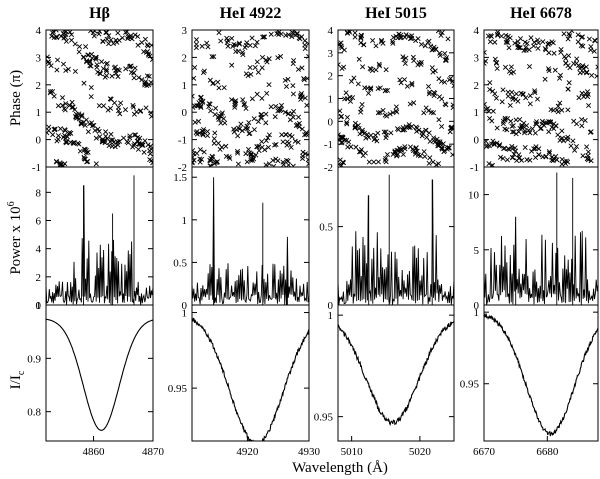 The image size is (600, 479). I want to click on power-series-line-hei-6678-power, so click(541, 238).